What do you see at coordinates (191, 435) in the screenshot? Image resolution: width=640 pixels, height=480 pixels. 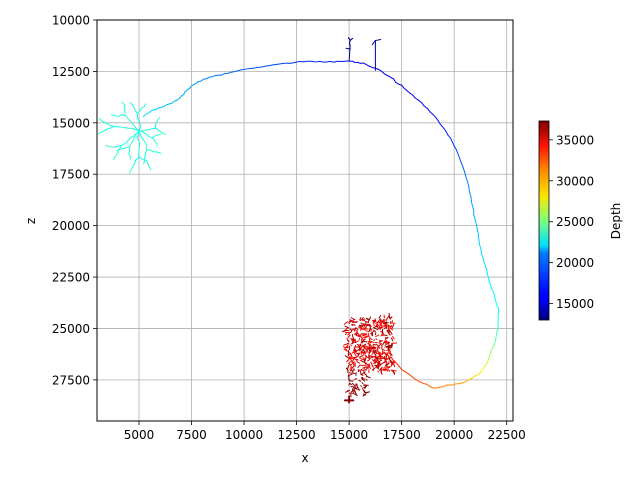 I see `x-tick-label: 7500` at bounding box center [191, 435].